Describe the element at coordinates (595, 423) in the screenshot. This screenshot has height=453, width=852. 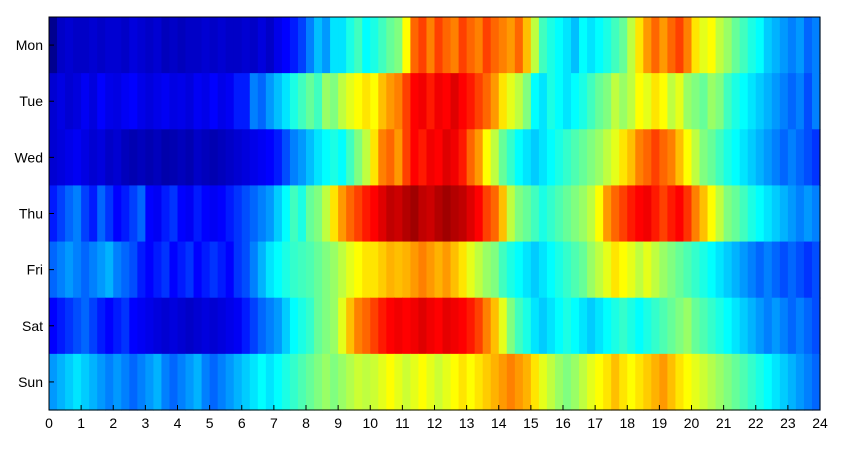
I see `x-tick-label-17: 17` at that location.